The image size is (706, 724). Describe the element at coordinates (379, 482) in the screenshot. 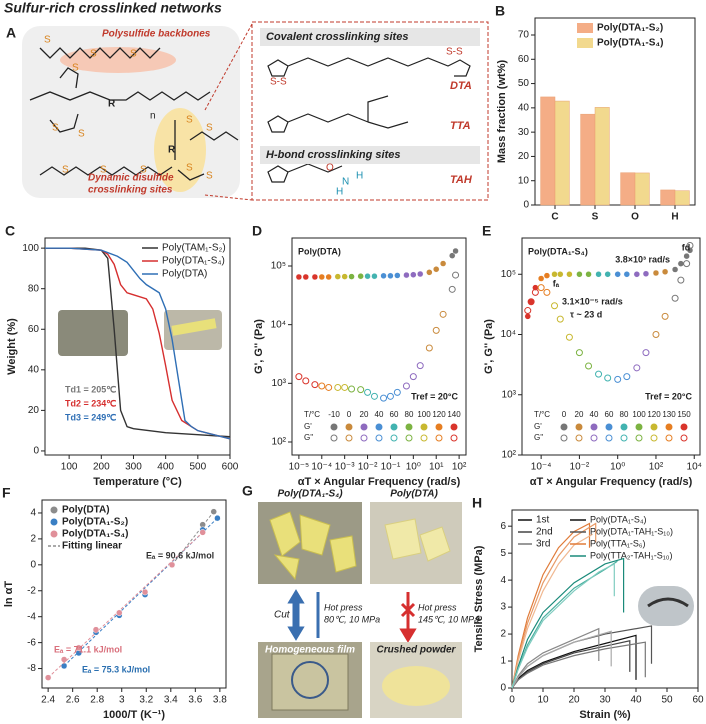

I see `x-axis-label: αT × Angular Frequency (rad/s)` at that location.